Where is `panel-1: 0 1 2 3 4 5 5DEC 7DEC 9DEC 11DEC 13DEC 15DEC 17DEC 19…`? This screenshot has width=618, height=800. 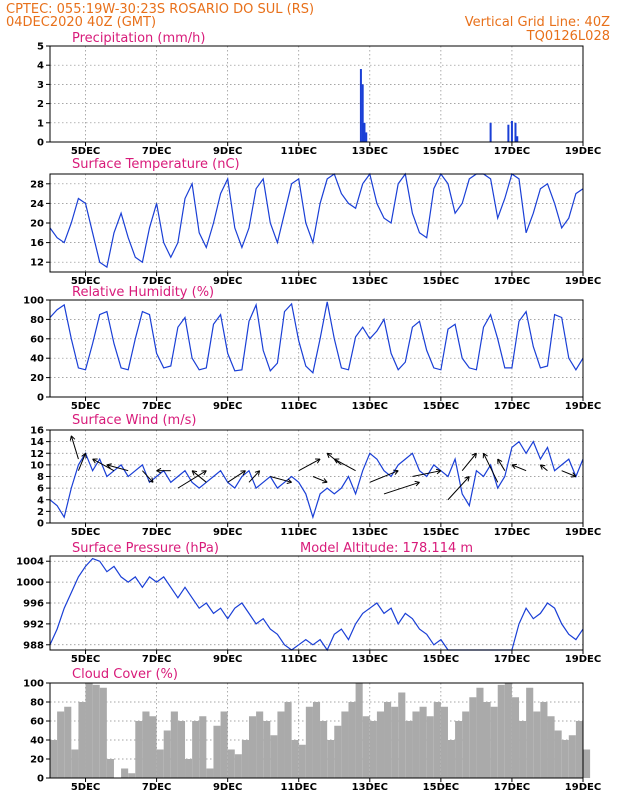 panel-1: 0 1 2 3 4 5 5DEC 7DEC 9DEC 11DEC 13DEC 15DEC 17DEC 19… is located at coordinates (319, 94).